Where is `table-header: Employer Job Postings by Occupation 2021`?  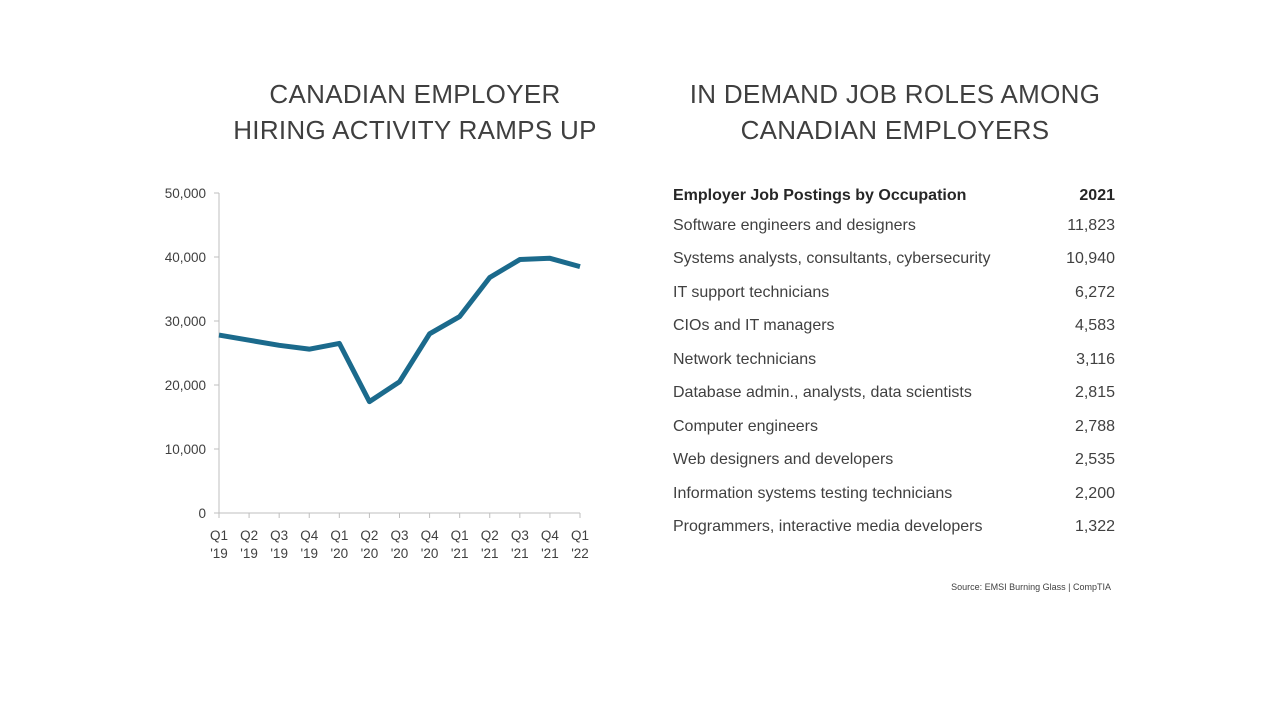 table-header: Employer Job Postings by Occupation 2021 is located at coordinates (894, 196).